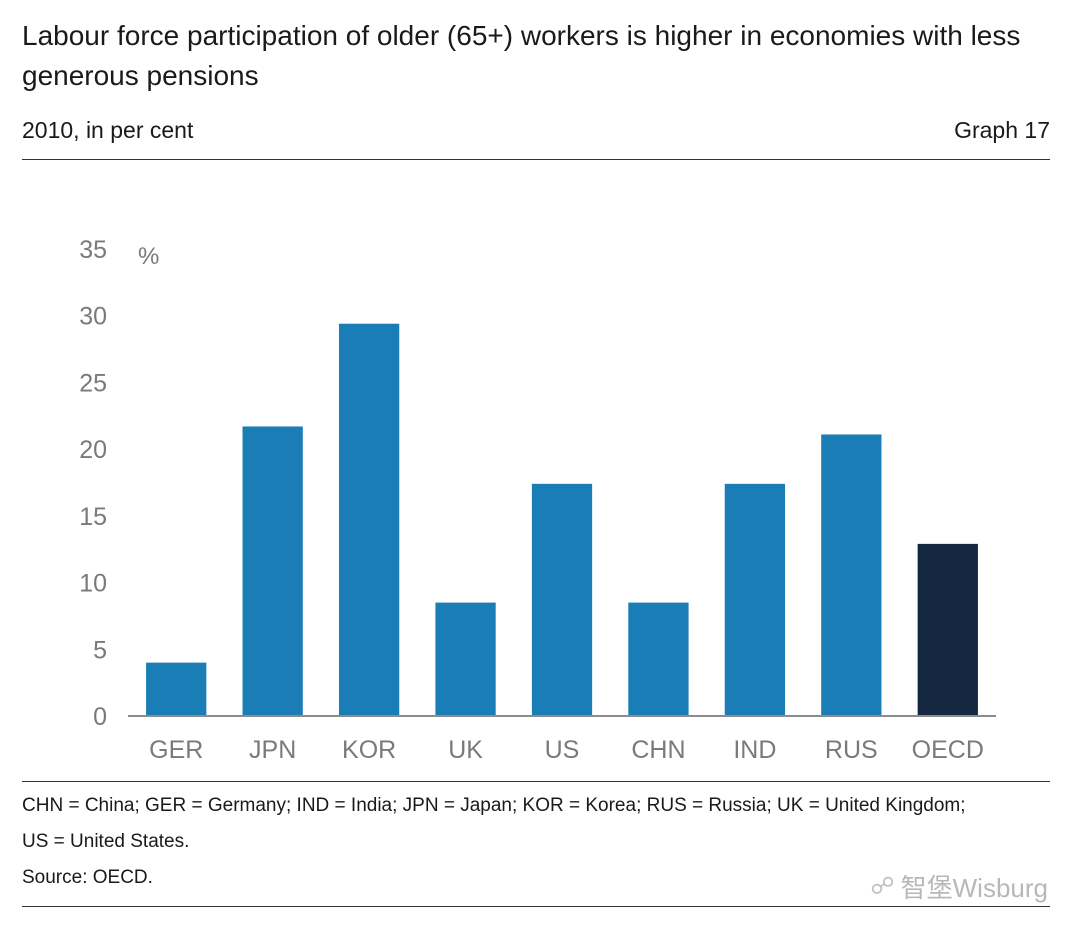 The image size is (1080, 940). I want to click on bar-ger, so click(176, 689).